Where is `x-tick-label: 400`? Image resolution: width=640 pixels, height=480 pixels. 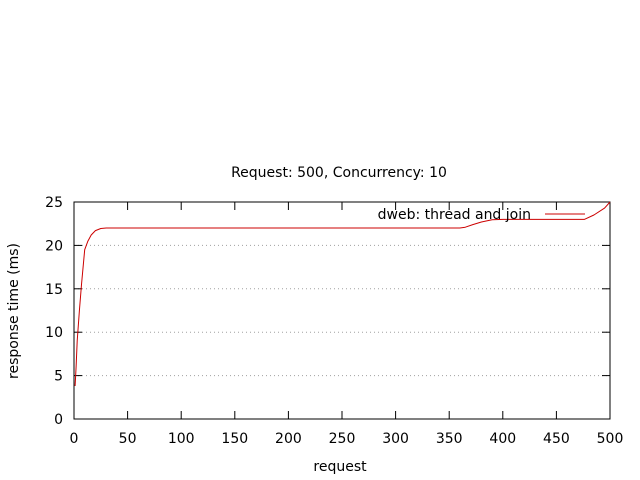
x-tick-label: 400 is located at coordinates (502, 439).